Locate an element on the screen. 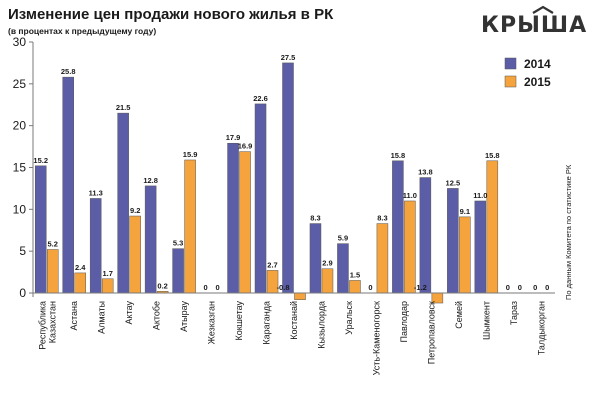 The image size is (590, 400). value-label-2014: 15.2 is located at coordinates (40, 160).